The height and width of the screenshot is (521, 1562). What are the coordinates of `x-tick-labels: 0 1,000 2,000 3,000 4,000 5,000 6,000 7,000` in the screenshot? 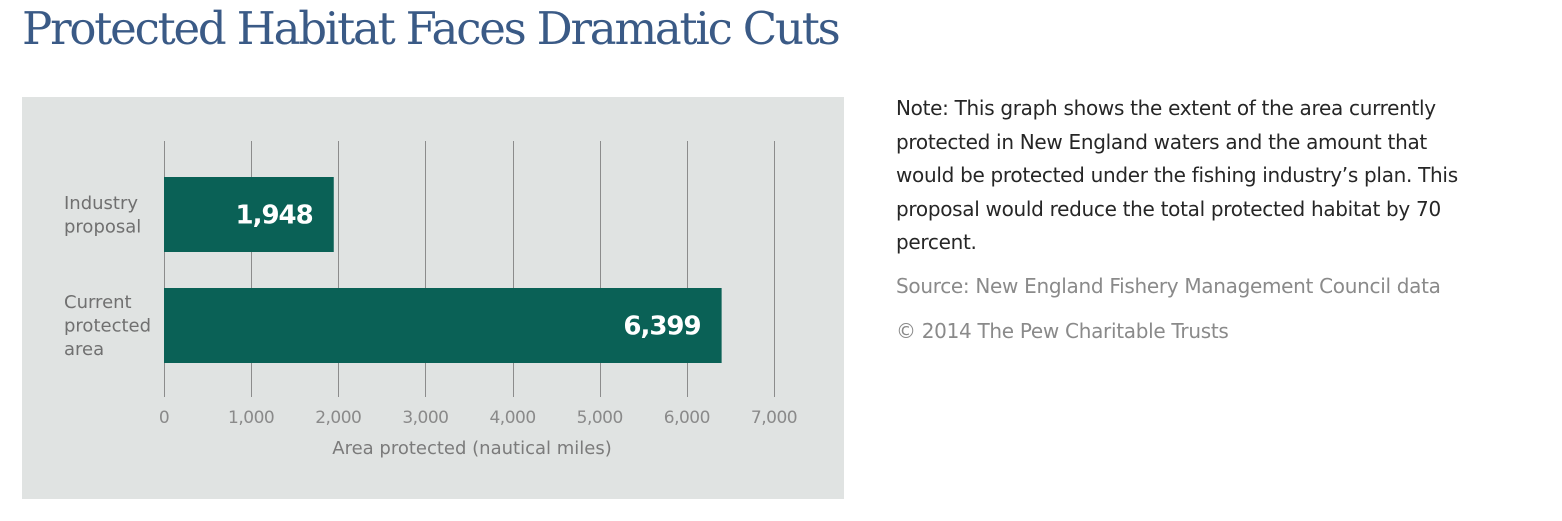 It's located at (478, 418).